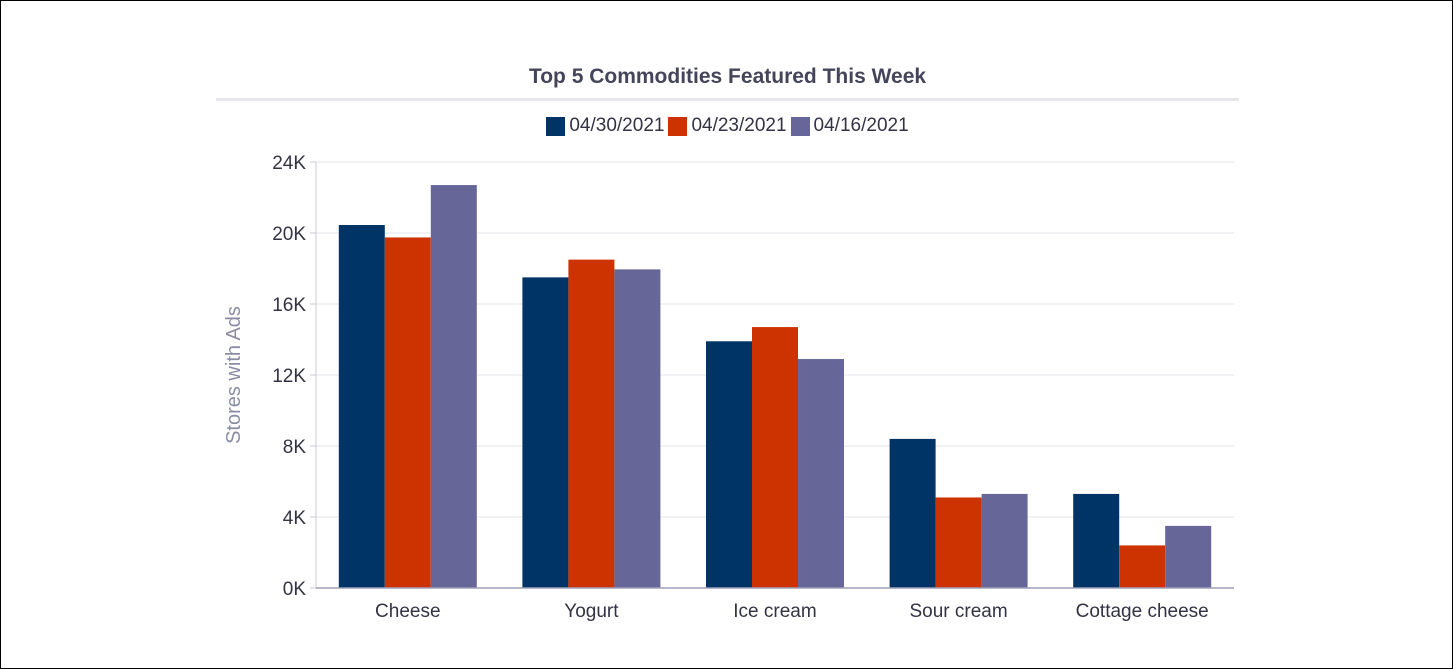 The height and width of the screenshot is (669, 1453). Describe the element at coordinates (408, 611) in the screenshot. I see `x-tick-label: Cheese` at that location.